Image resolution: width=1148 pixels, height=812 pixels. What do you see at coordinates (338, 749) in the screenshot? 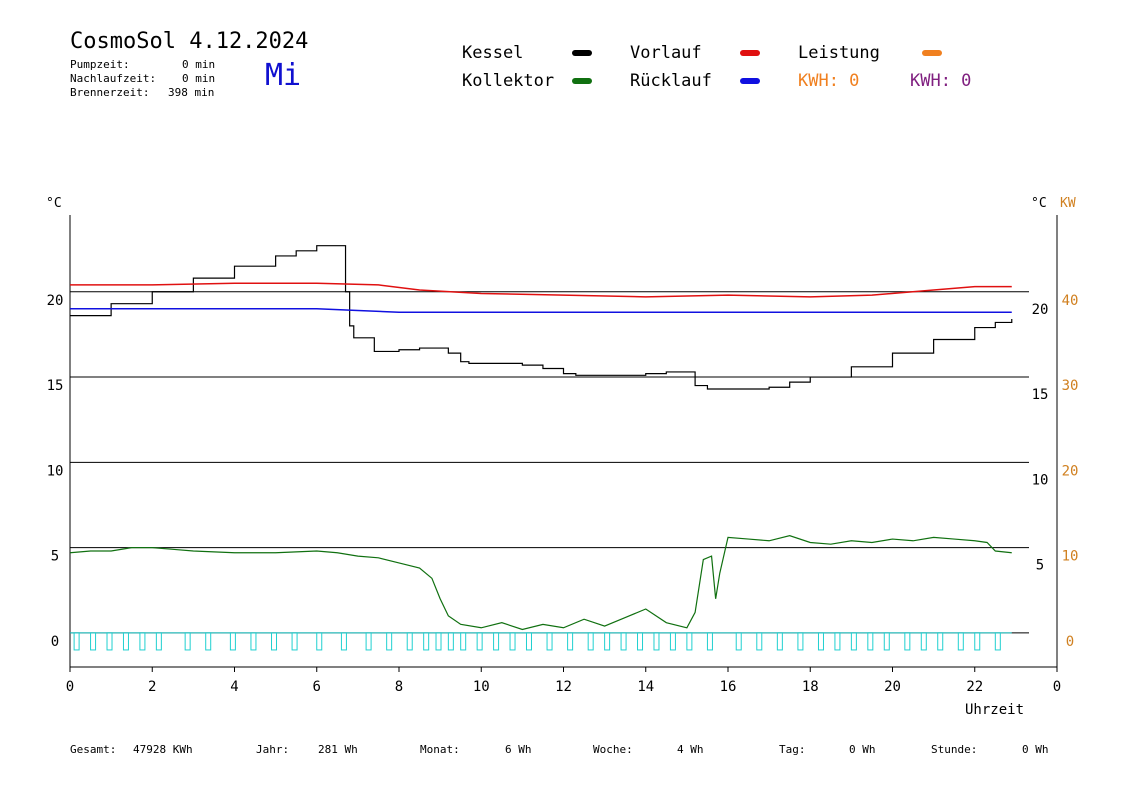
I see `footer-jahr-value: 281 Wh` at bounding box center [338, 749].